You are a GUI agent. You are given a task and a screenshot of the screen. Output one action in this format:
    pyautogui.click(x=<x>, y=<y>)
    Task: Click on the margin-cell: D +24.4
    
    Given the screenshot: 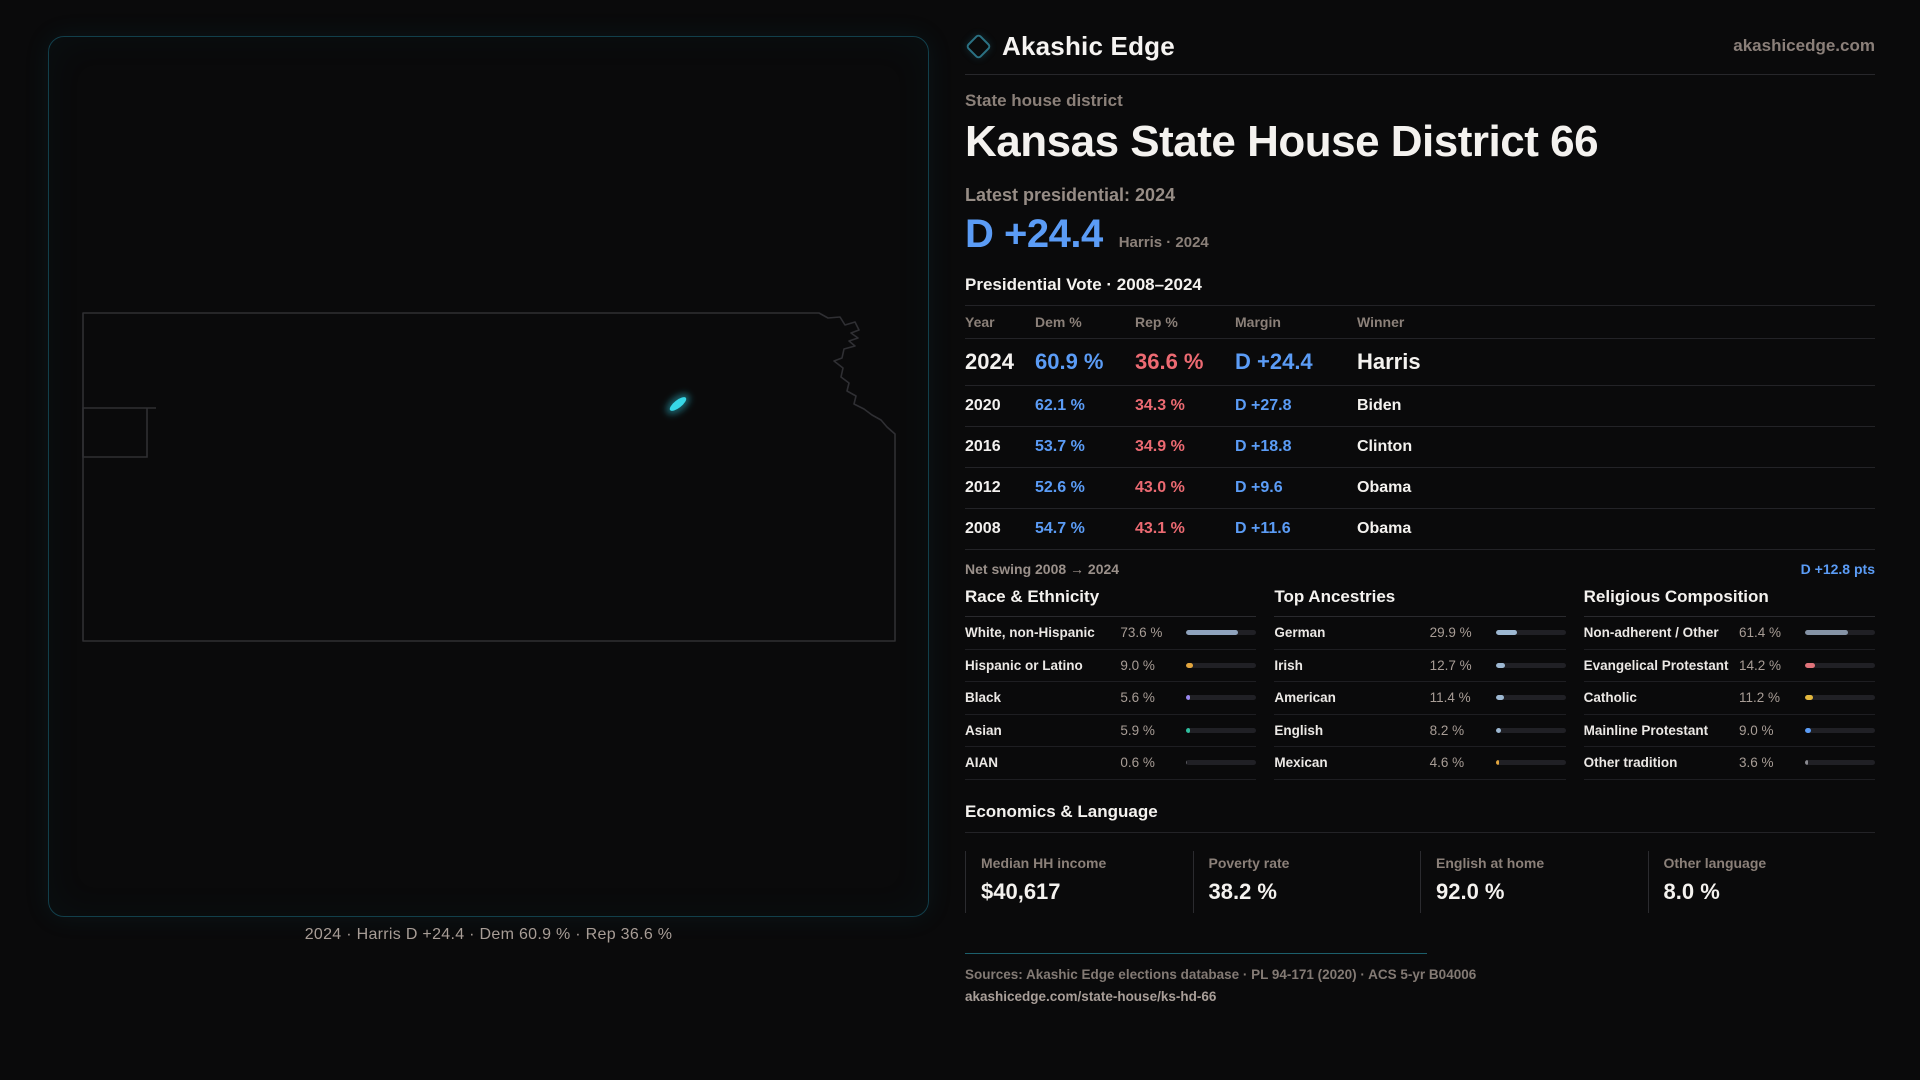 What is the action you would take?
    pyautogui.click(x=1274, y=361)
    